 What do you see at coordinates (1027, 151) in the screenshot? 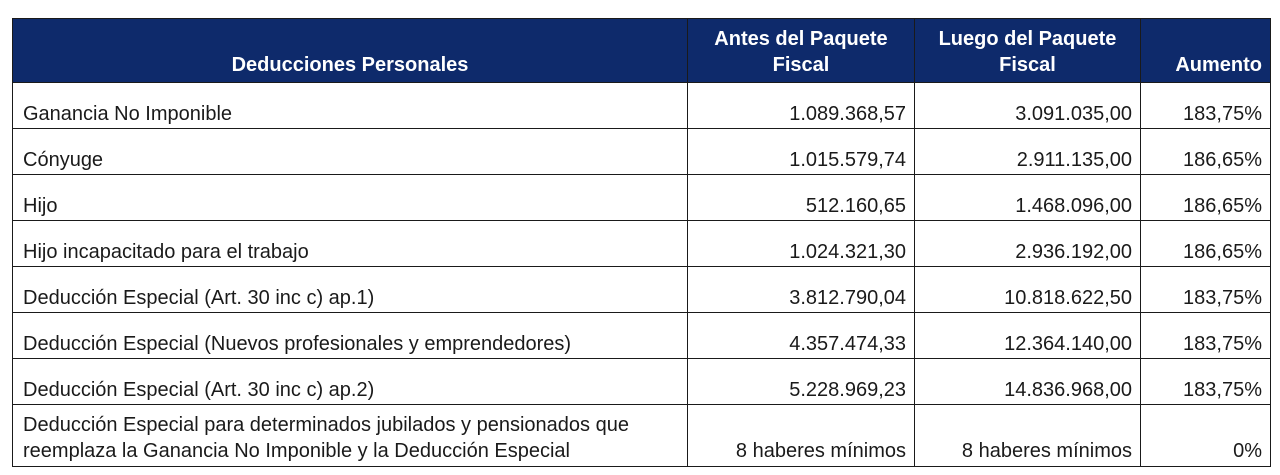
I see `row-luego: 2.911.135,00` at bounding box center [1027, 151].